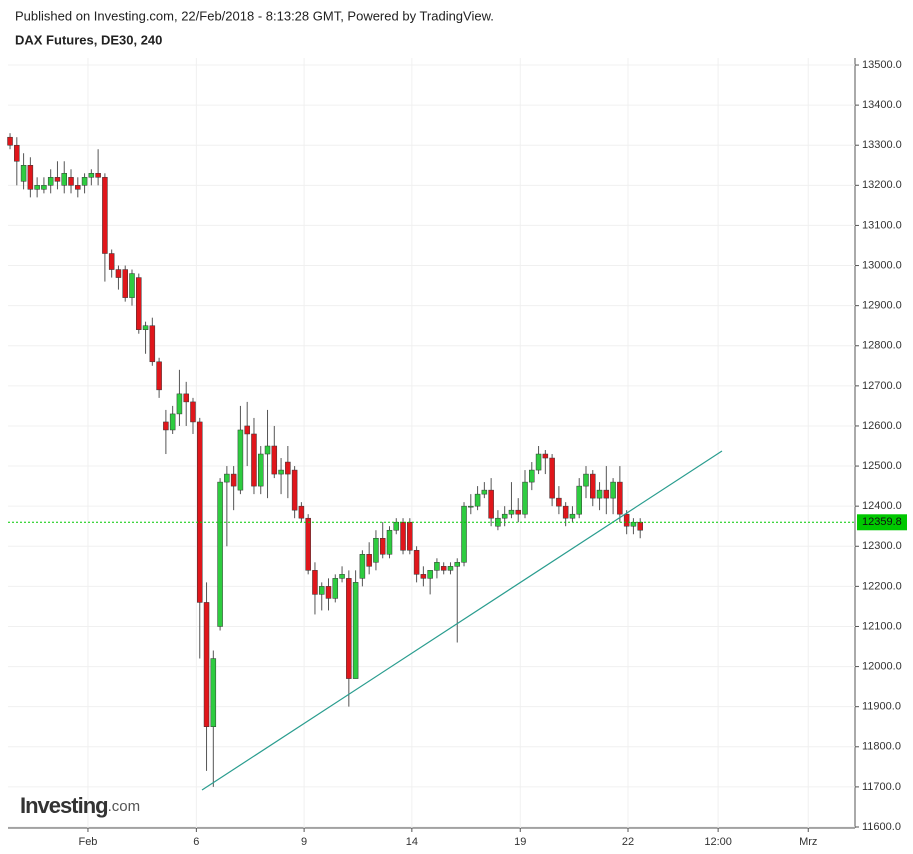 The width and height of the screenshot is (913, 854). What do you see at coordinates (882, 386) in the screenshot?
I see `y-tick-label: 12700.0` at bounding box center [882, 386].